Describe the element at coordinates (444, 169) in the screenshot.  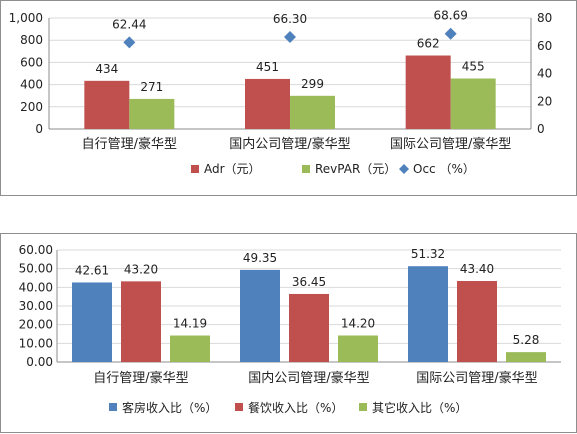
I see `legend-label: Occ （%）` at that location.